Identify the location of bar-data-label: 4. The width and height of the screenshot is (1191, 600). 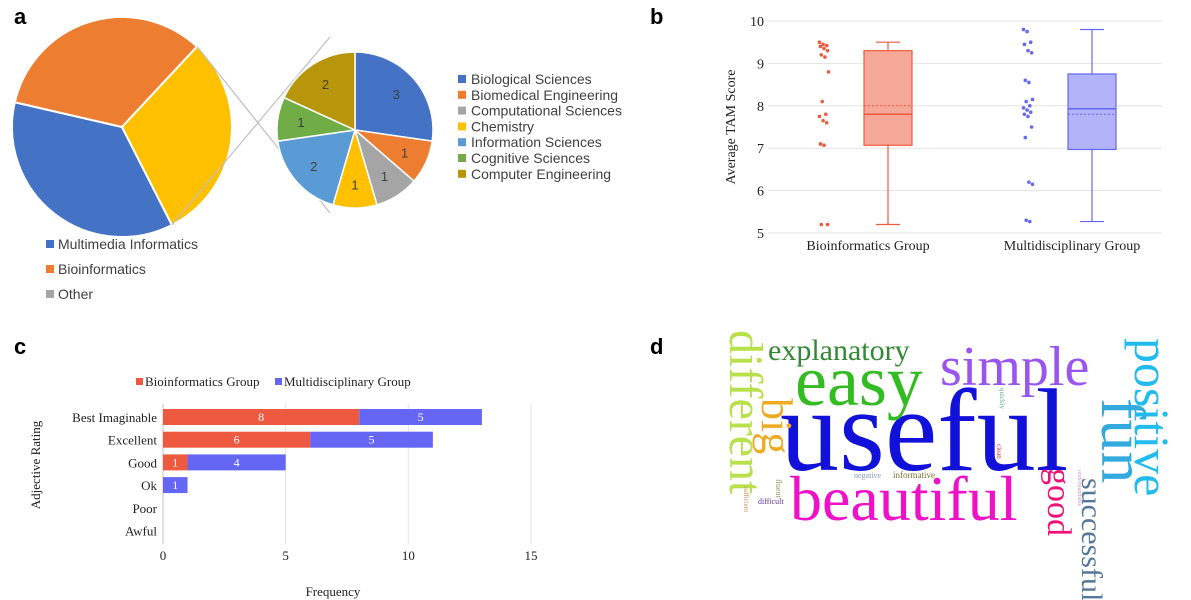
(237, 462).